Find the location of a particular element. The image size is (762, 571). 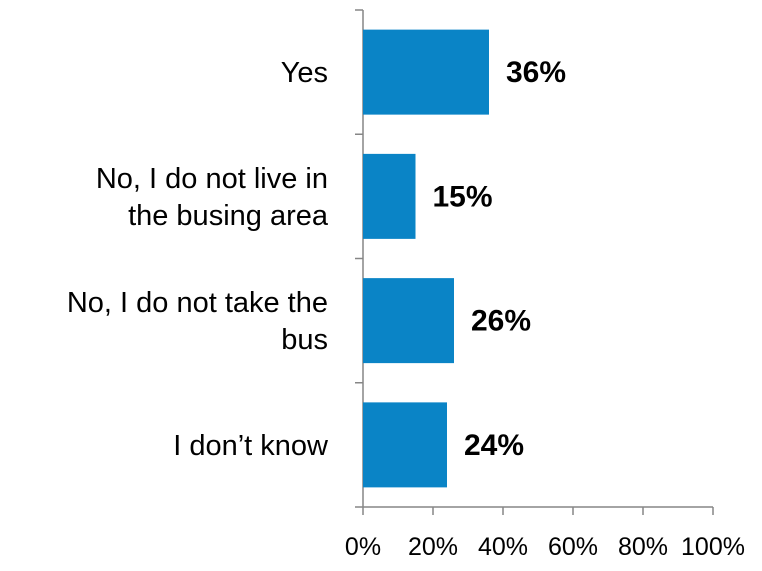

x-tick-label: 60% is located at coordinates (573, 547).